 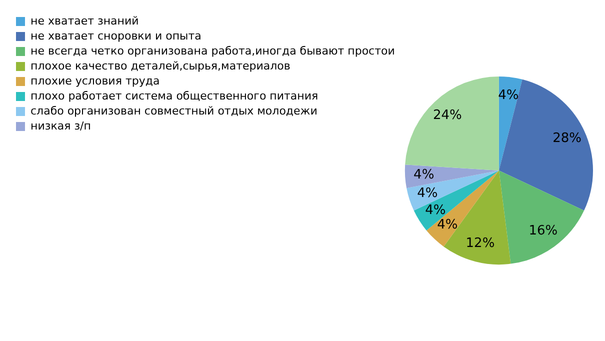 What do you see at coordinates (212, 51) in the screenshot?
I see `legend-label: не всегда четко организована работа,иногда бывают простои` at bounding box center [212, 51].